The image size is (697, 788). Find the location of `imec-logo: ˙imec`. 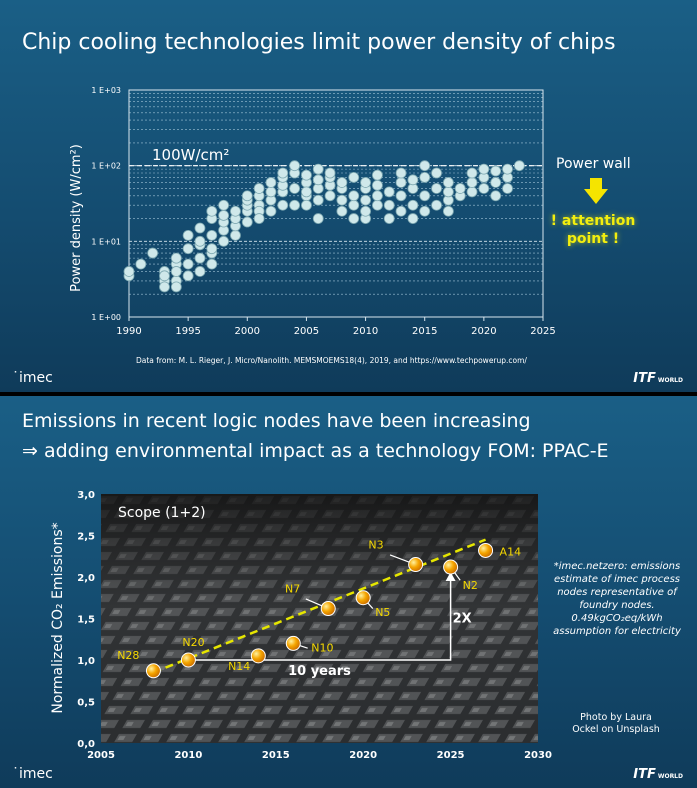

imec-logo: ˙imec is located at coordinates (32, 774).